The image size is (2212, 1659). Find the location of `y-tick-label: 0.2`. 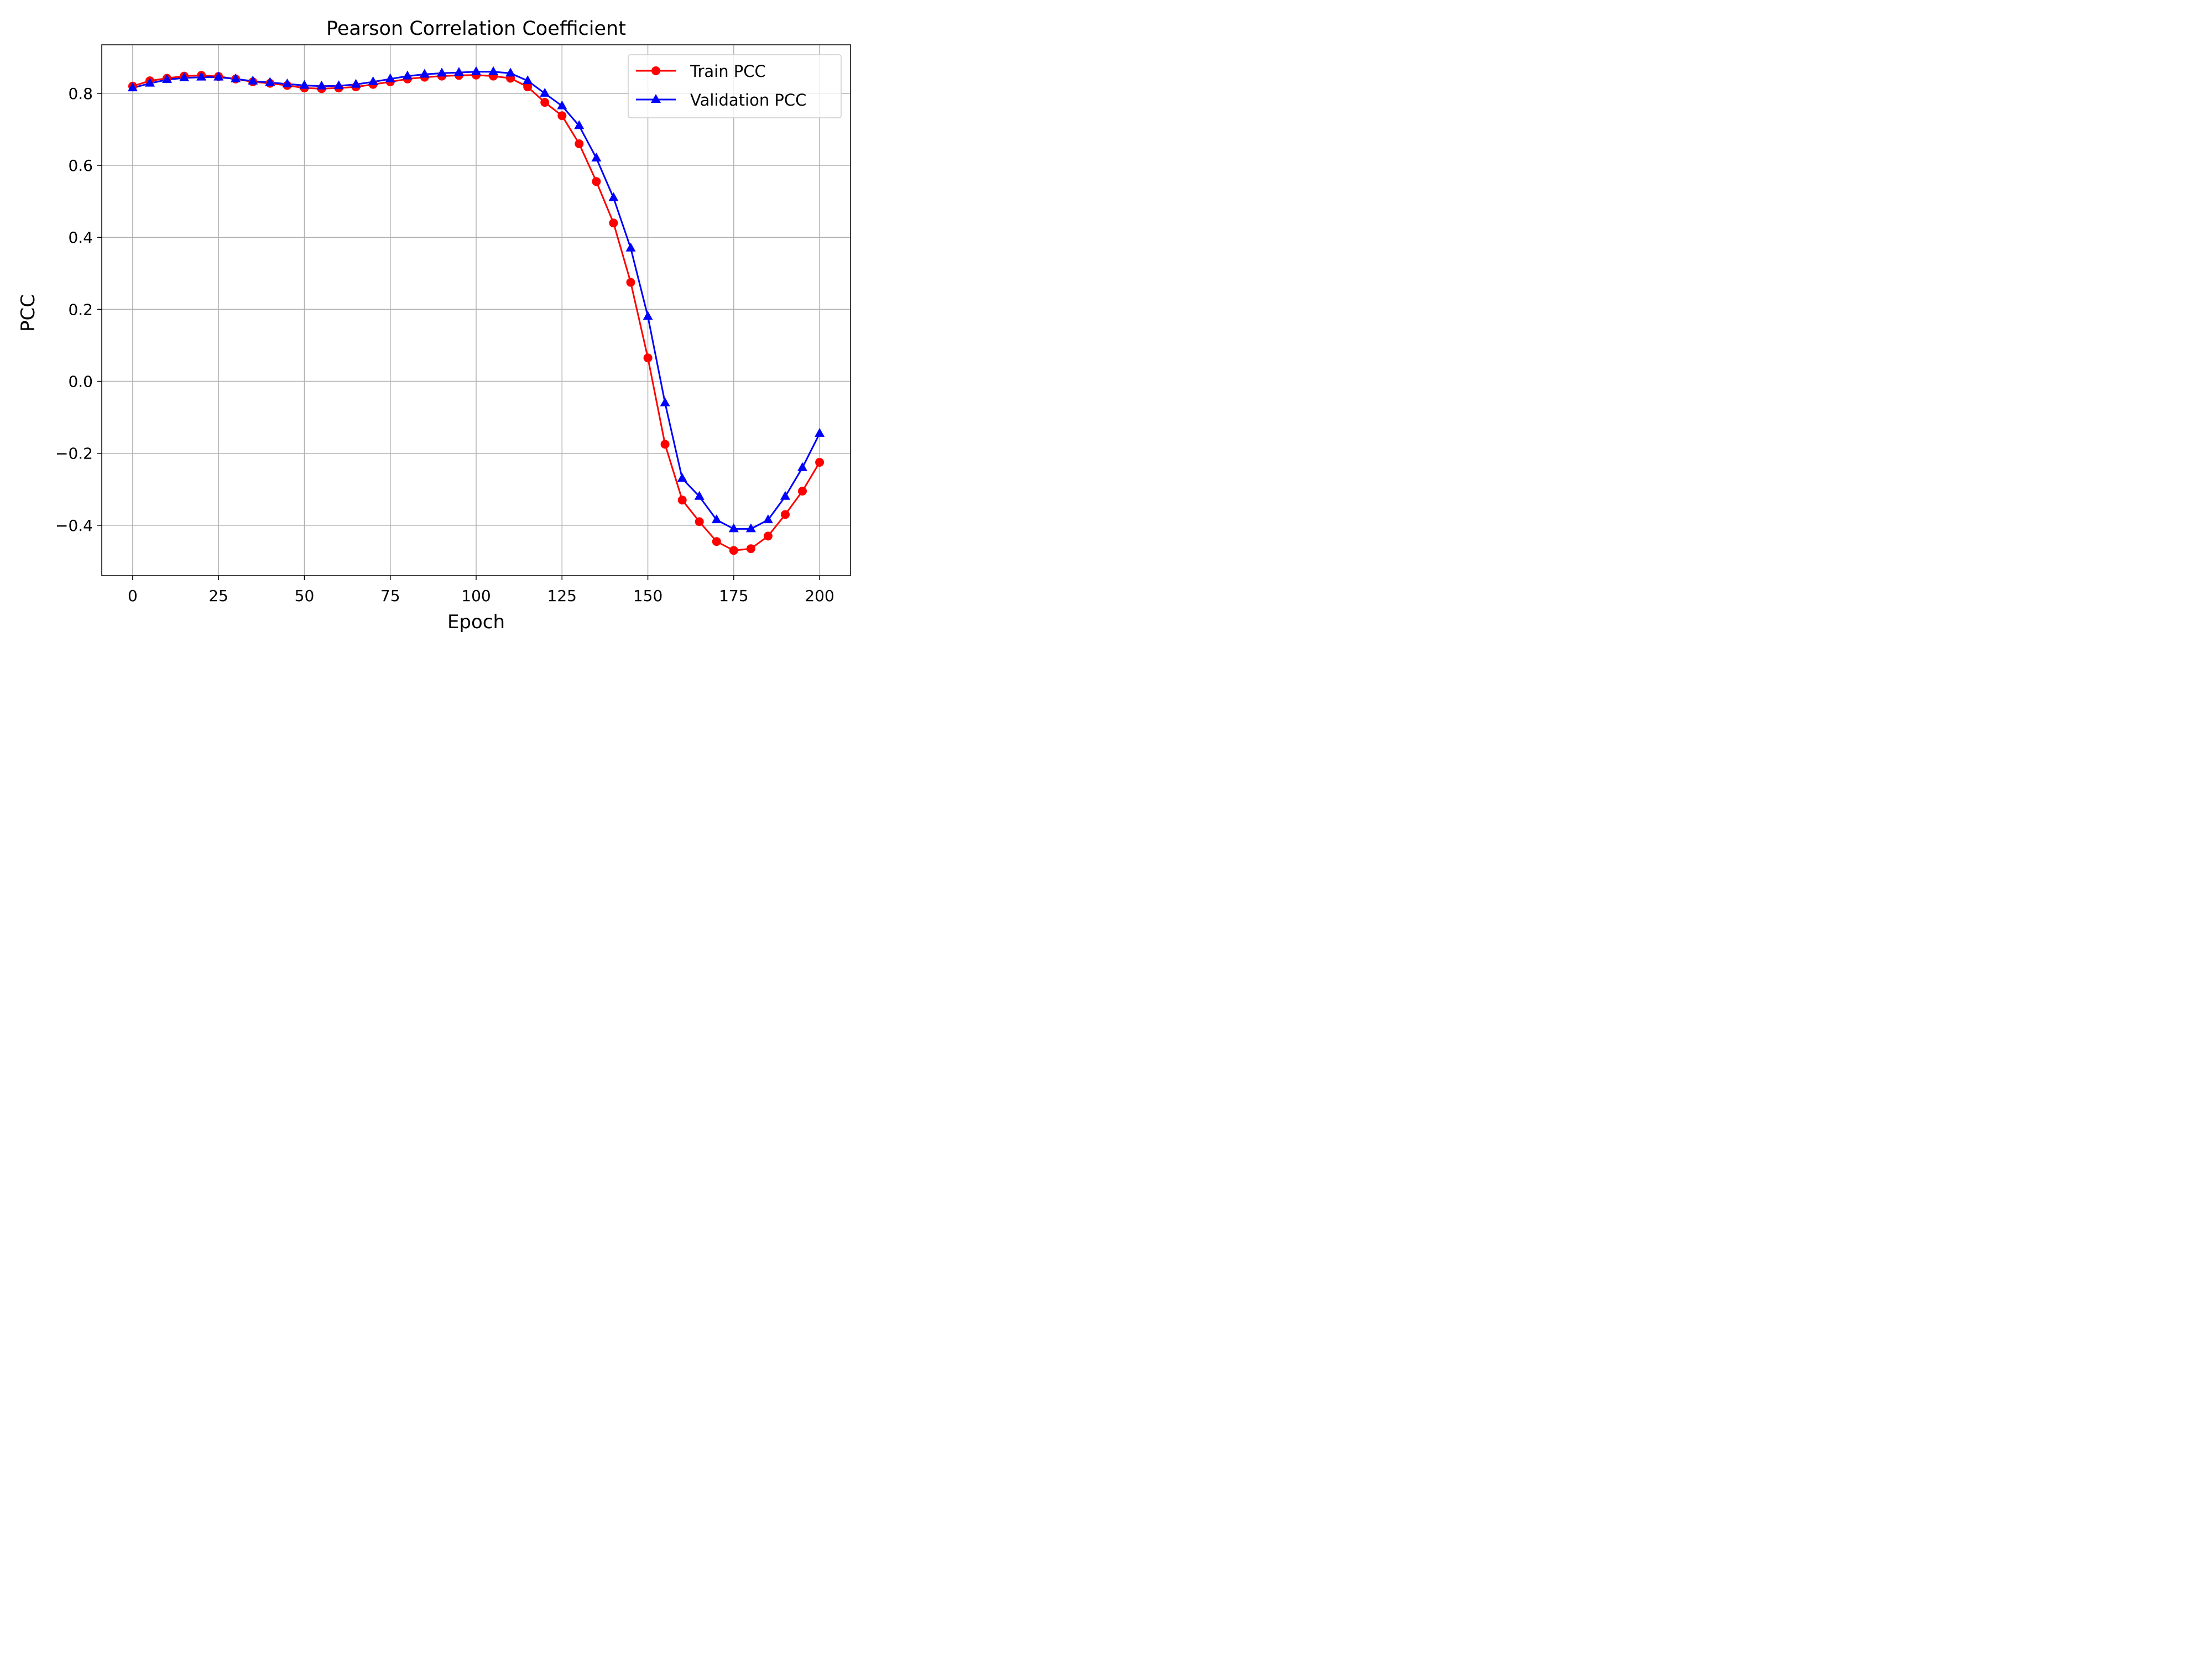

y-tick-label: 0.2 is located at coordinates (81, 310).